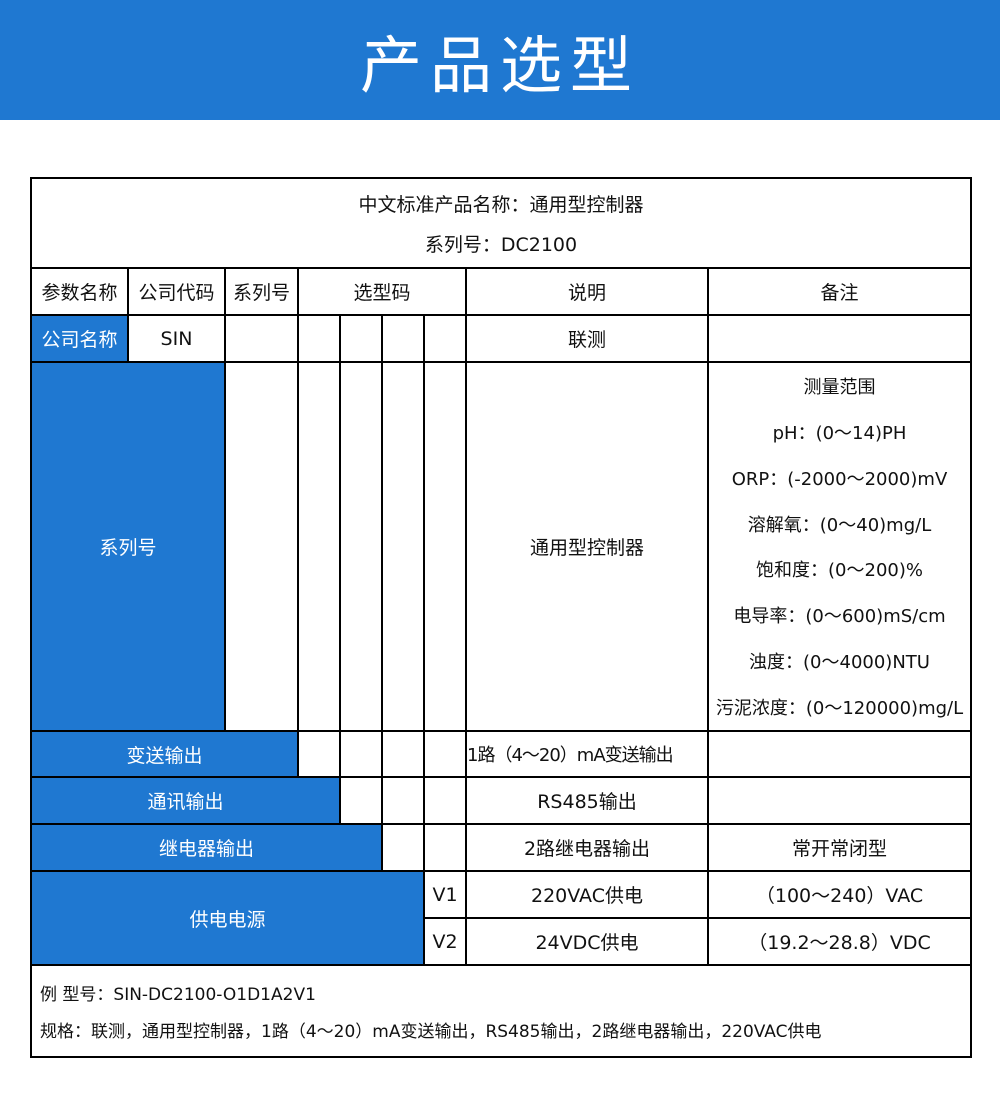 This screenshot has height=1109, width=1000. I want to click on range-item: 测量范围, so click(839, 387).